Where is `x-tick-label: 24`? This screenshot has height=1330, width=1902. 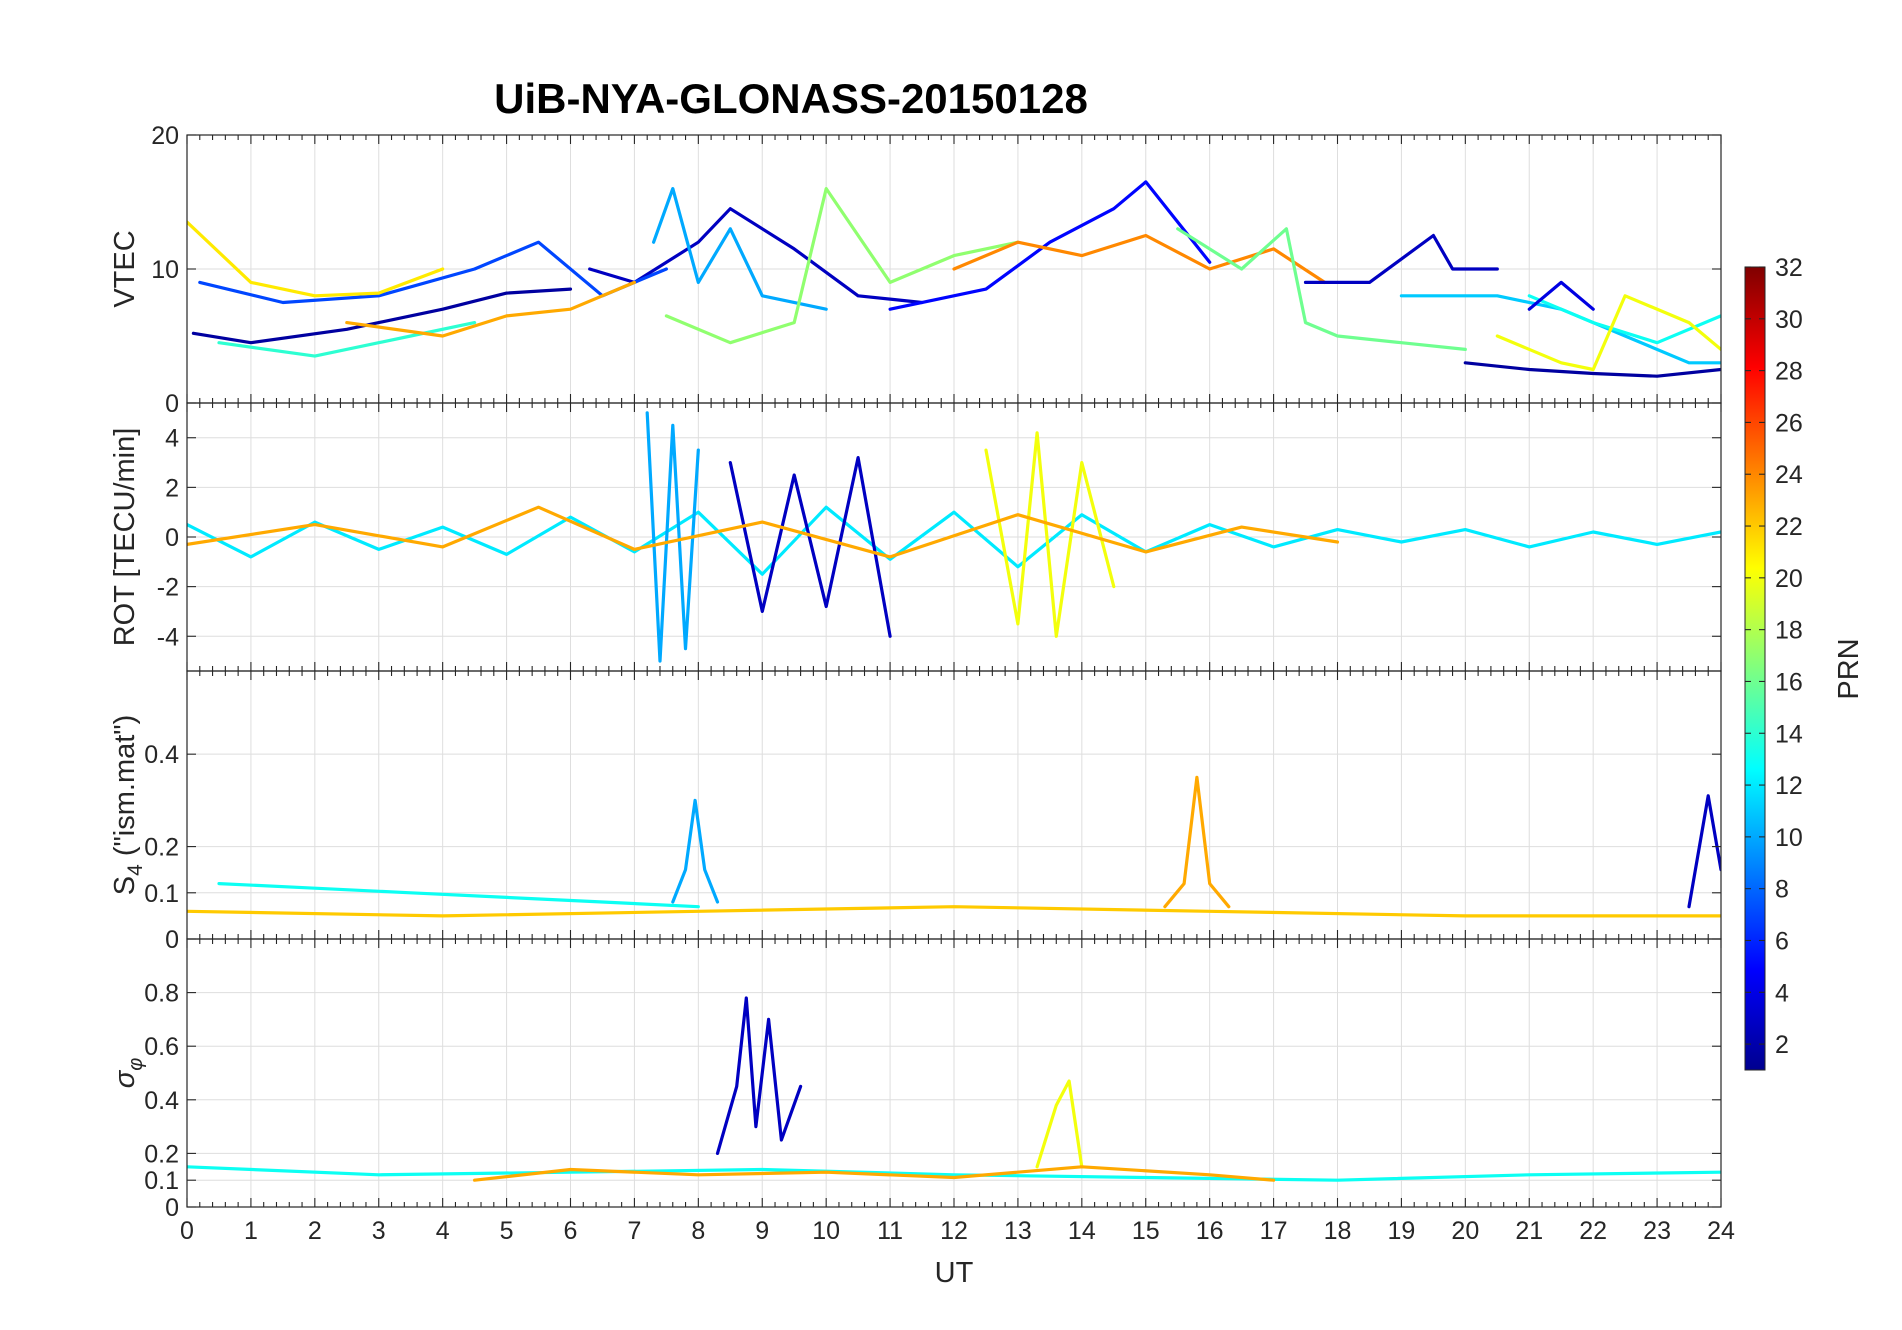 x-tick-label: 24 is located at coordinates (1721, 1231).